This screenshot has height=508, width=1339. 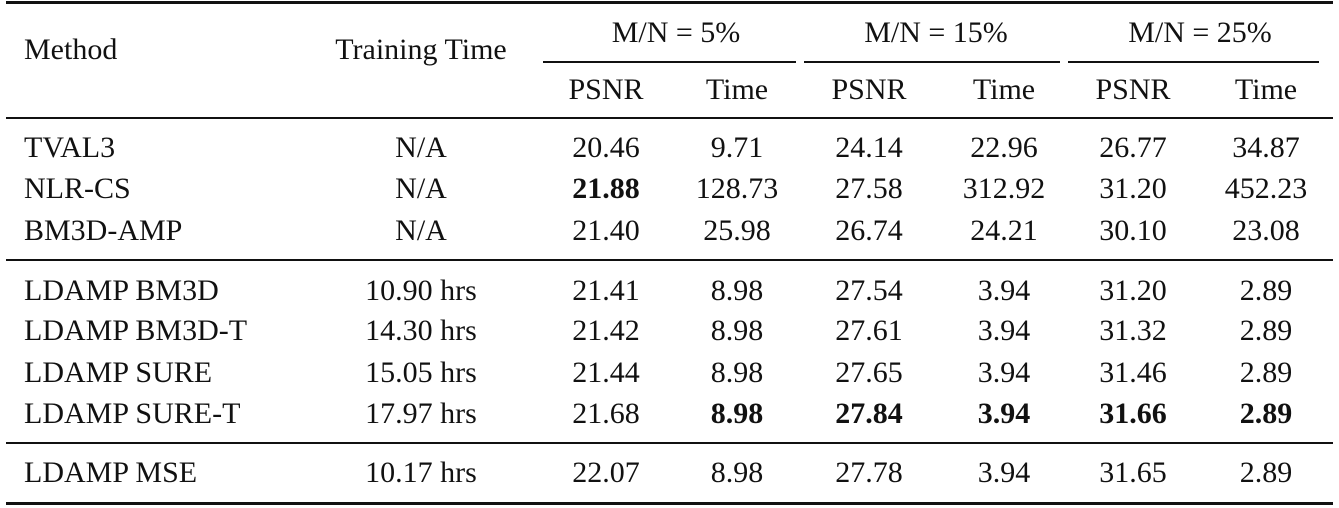 I want to click on value-cell: 23.08, so click(x=1266, y=230).